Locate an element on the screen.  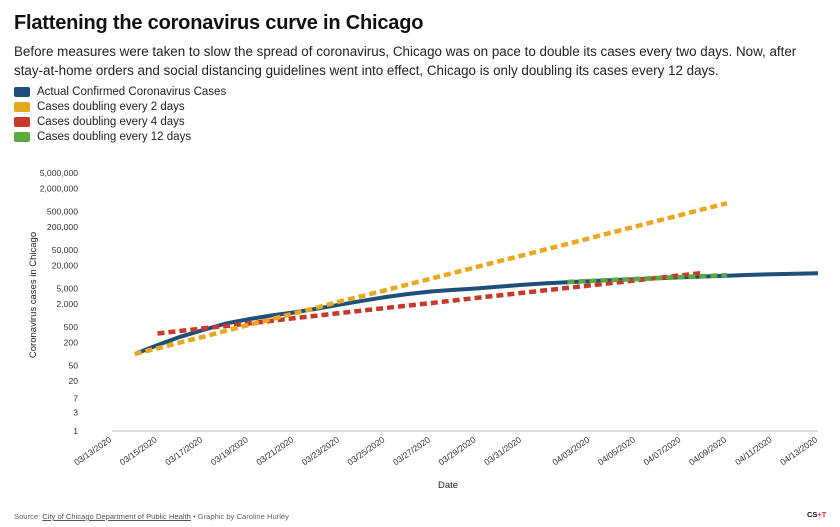
legend-swatch-4-days is located at coordinates (22, 121).